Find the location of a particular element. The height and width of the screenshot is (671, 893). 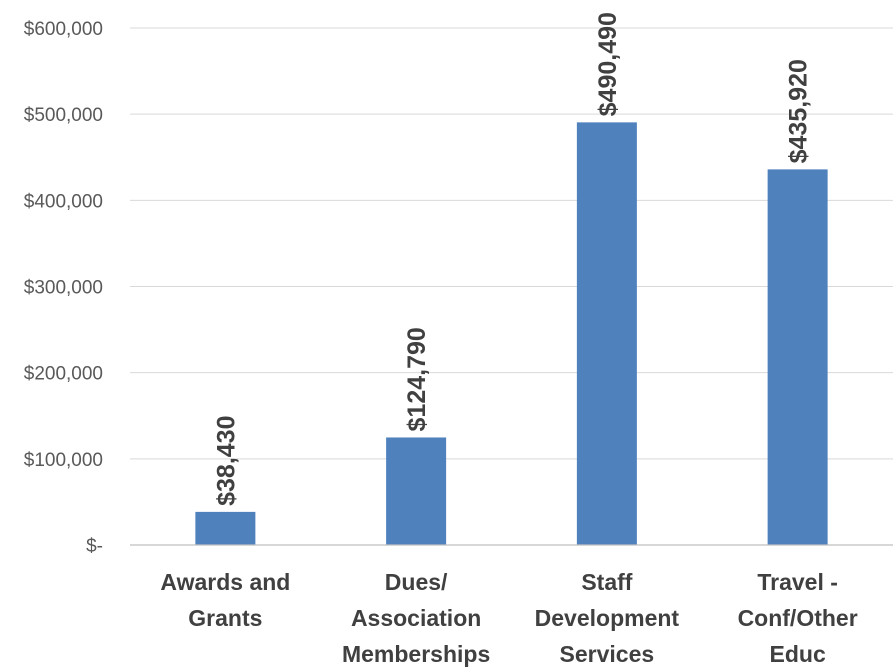

x-tick-label: Staff Development Services is located at coordinates (607, 618).